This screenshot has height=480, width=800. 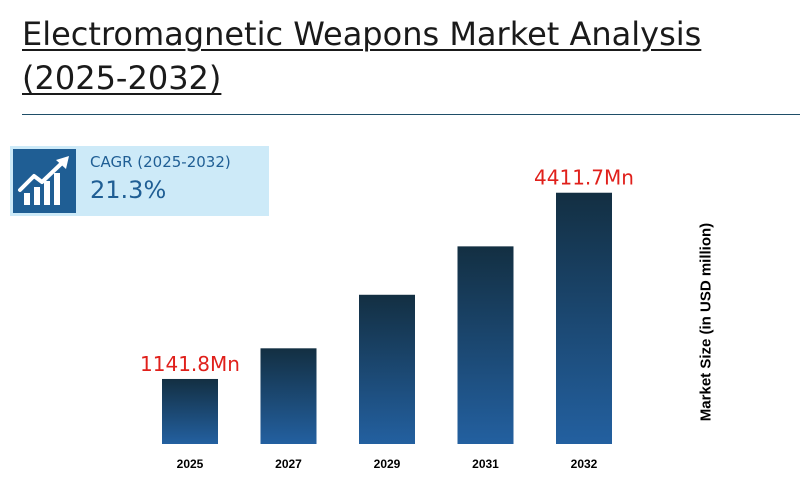 I want to click on cagr-value: 21.3%, so click(x=128, y=190).